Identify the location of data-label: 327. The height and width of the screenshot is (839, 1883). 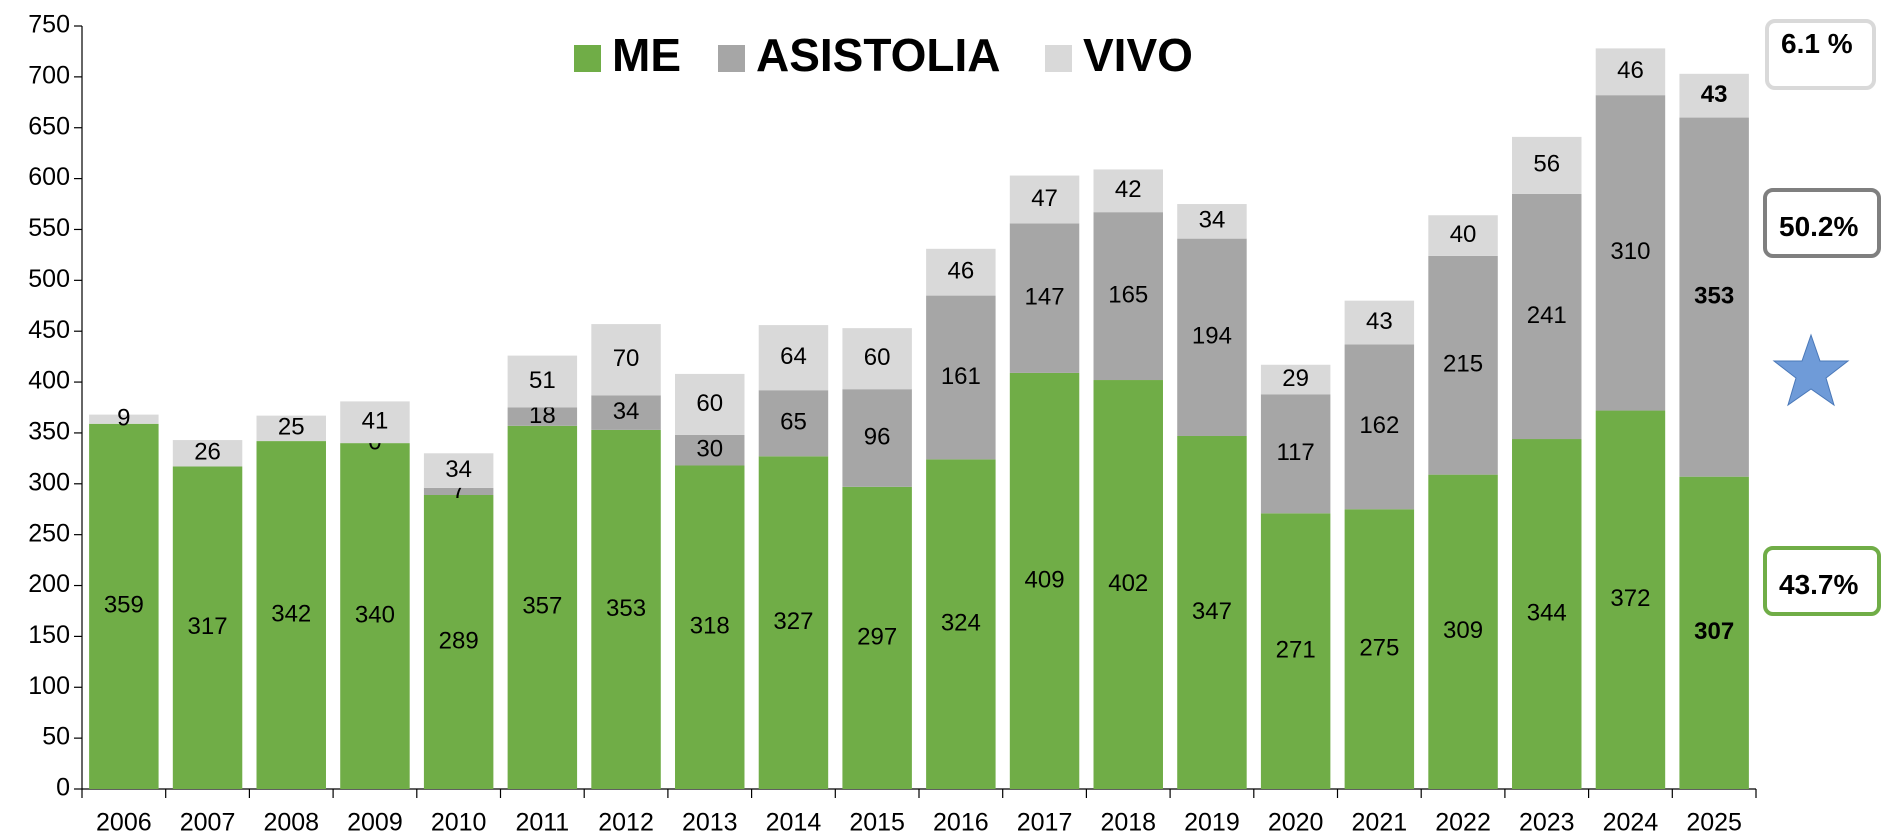
(793, 621).